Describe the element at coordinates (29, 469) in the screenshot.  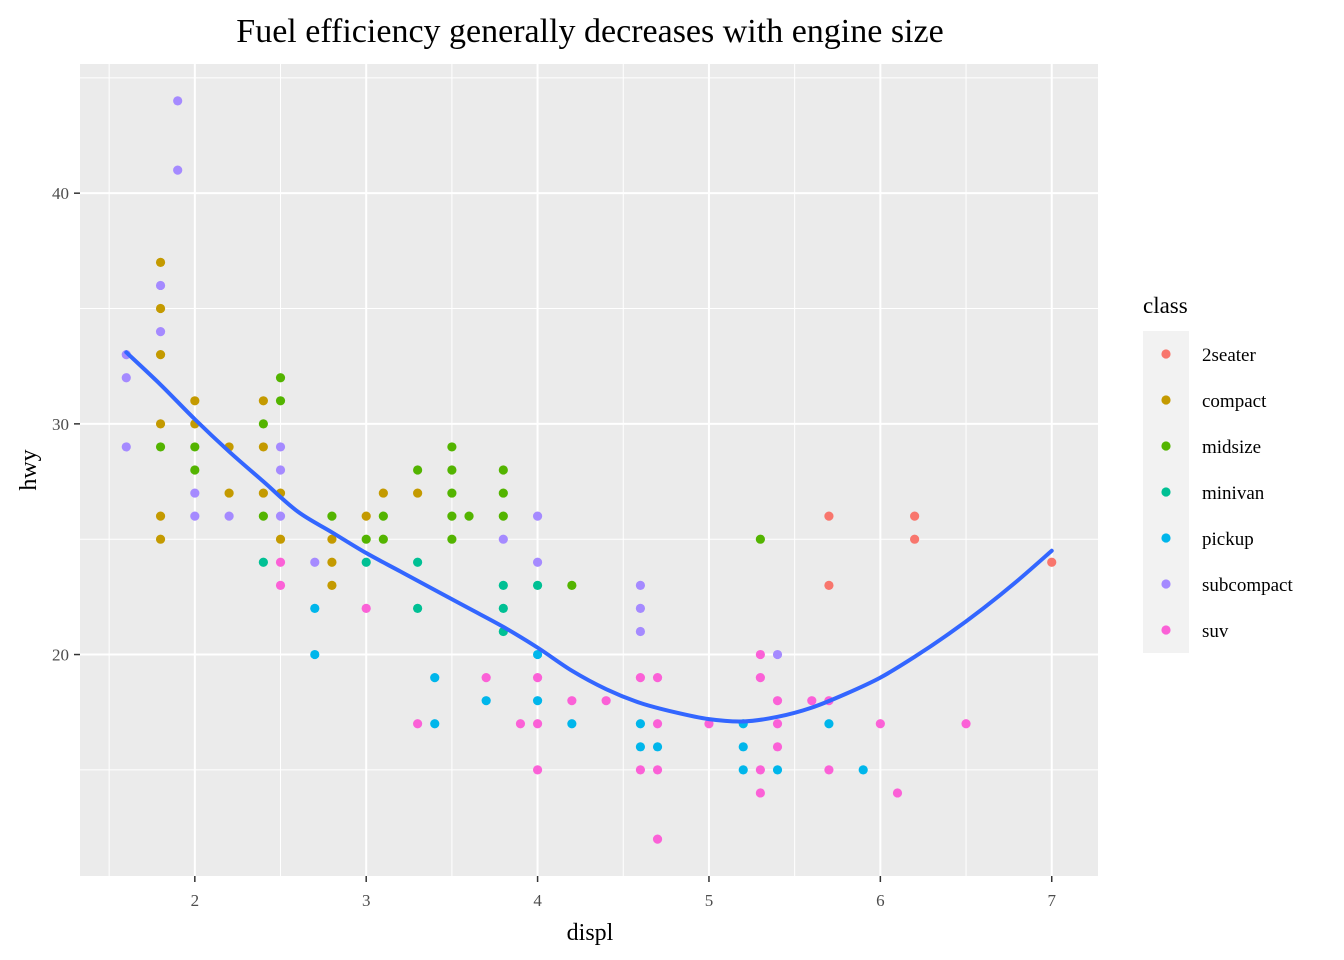
I see `y-axis-title: hwy` at that location.